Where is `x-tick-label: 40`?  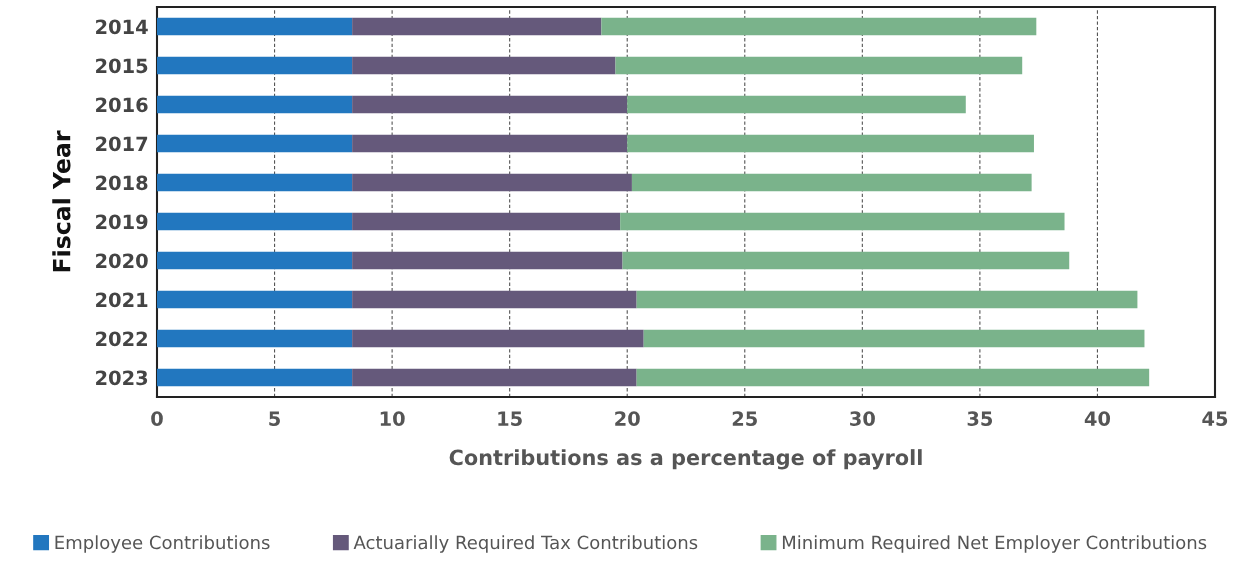 x-tick-label: 40 is located at coordinates (1097, 418).